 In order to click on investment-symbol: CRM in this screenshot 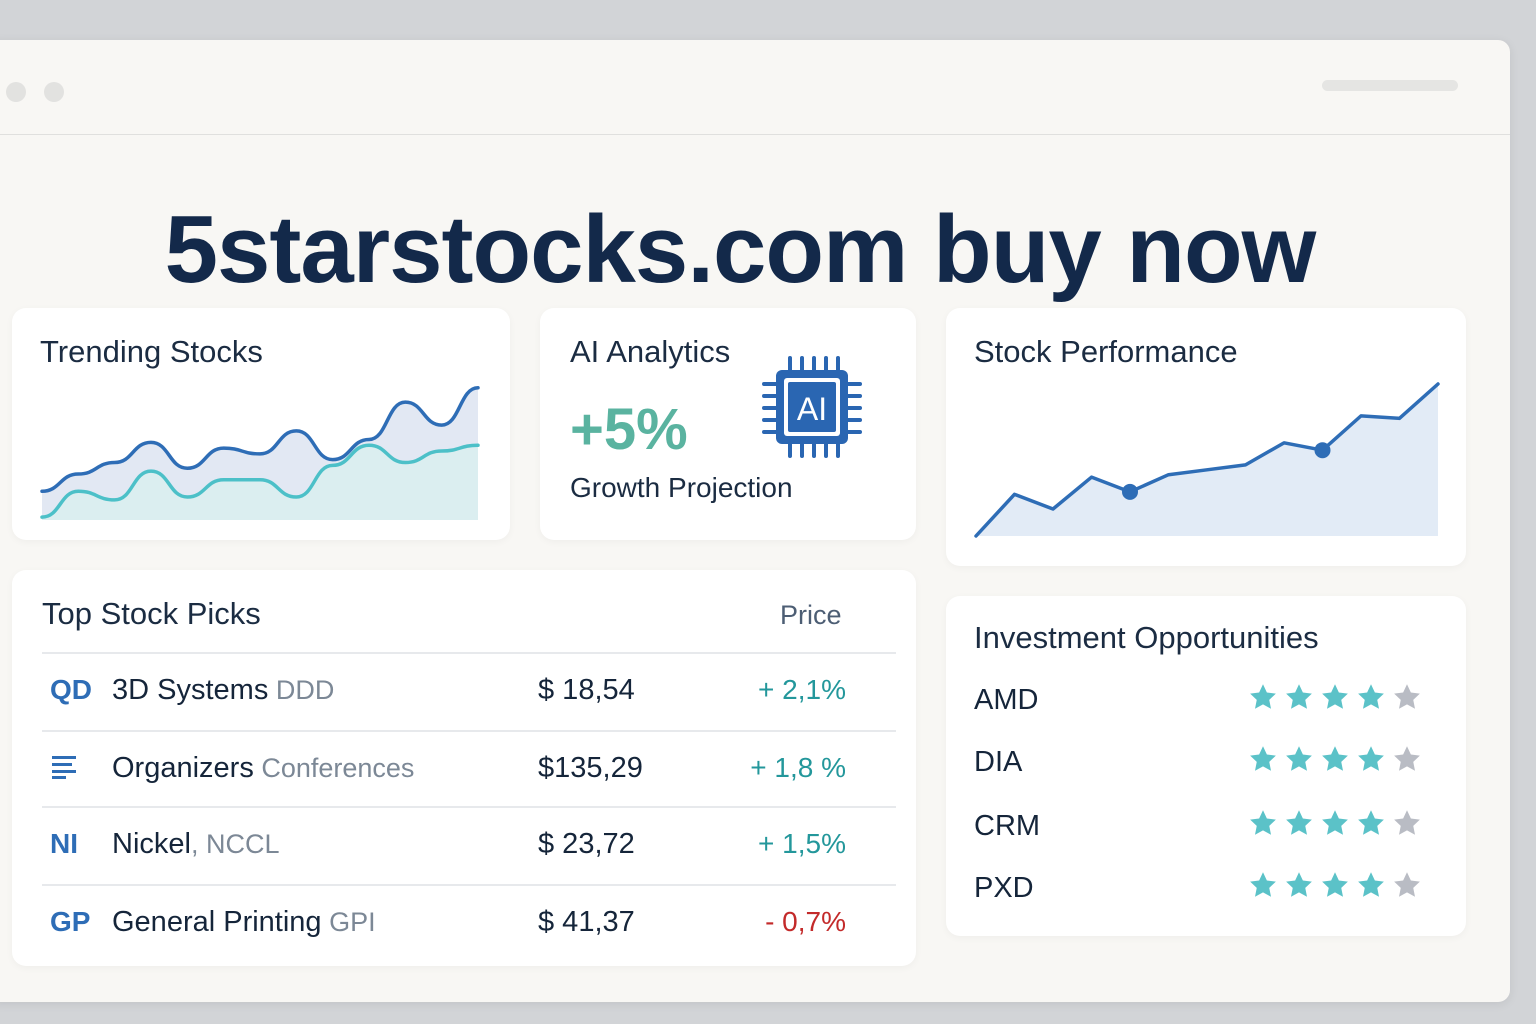, I will do `click(1007, 826)`.